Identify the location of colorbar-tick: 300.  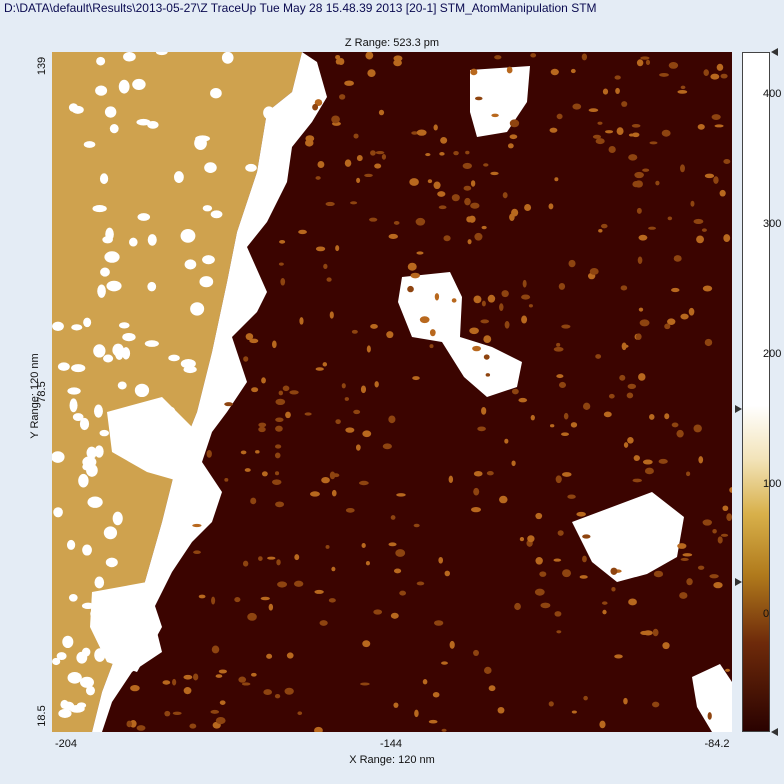
(772, 224).